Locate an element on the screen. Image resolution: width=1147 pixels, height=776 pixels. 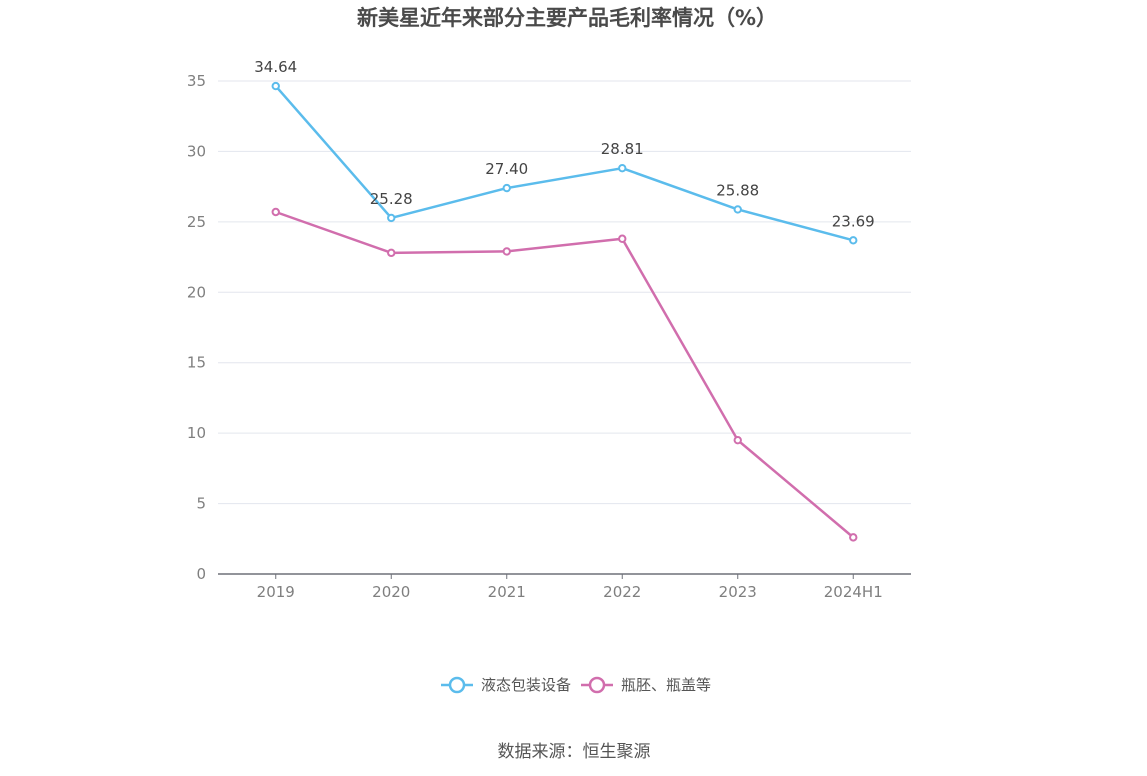
x-tick-label: 2024H1 is located at coordinates (853, 592).